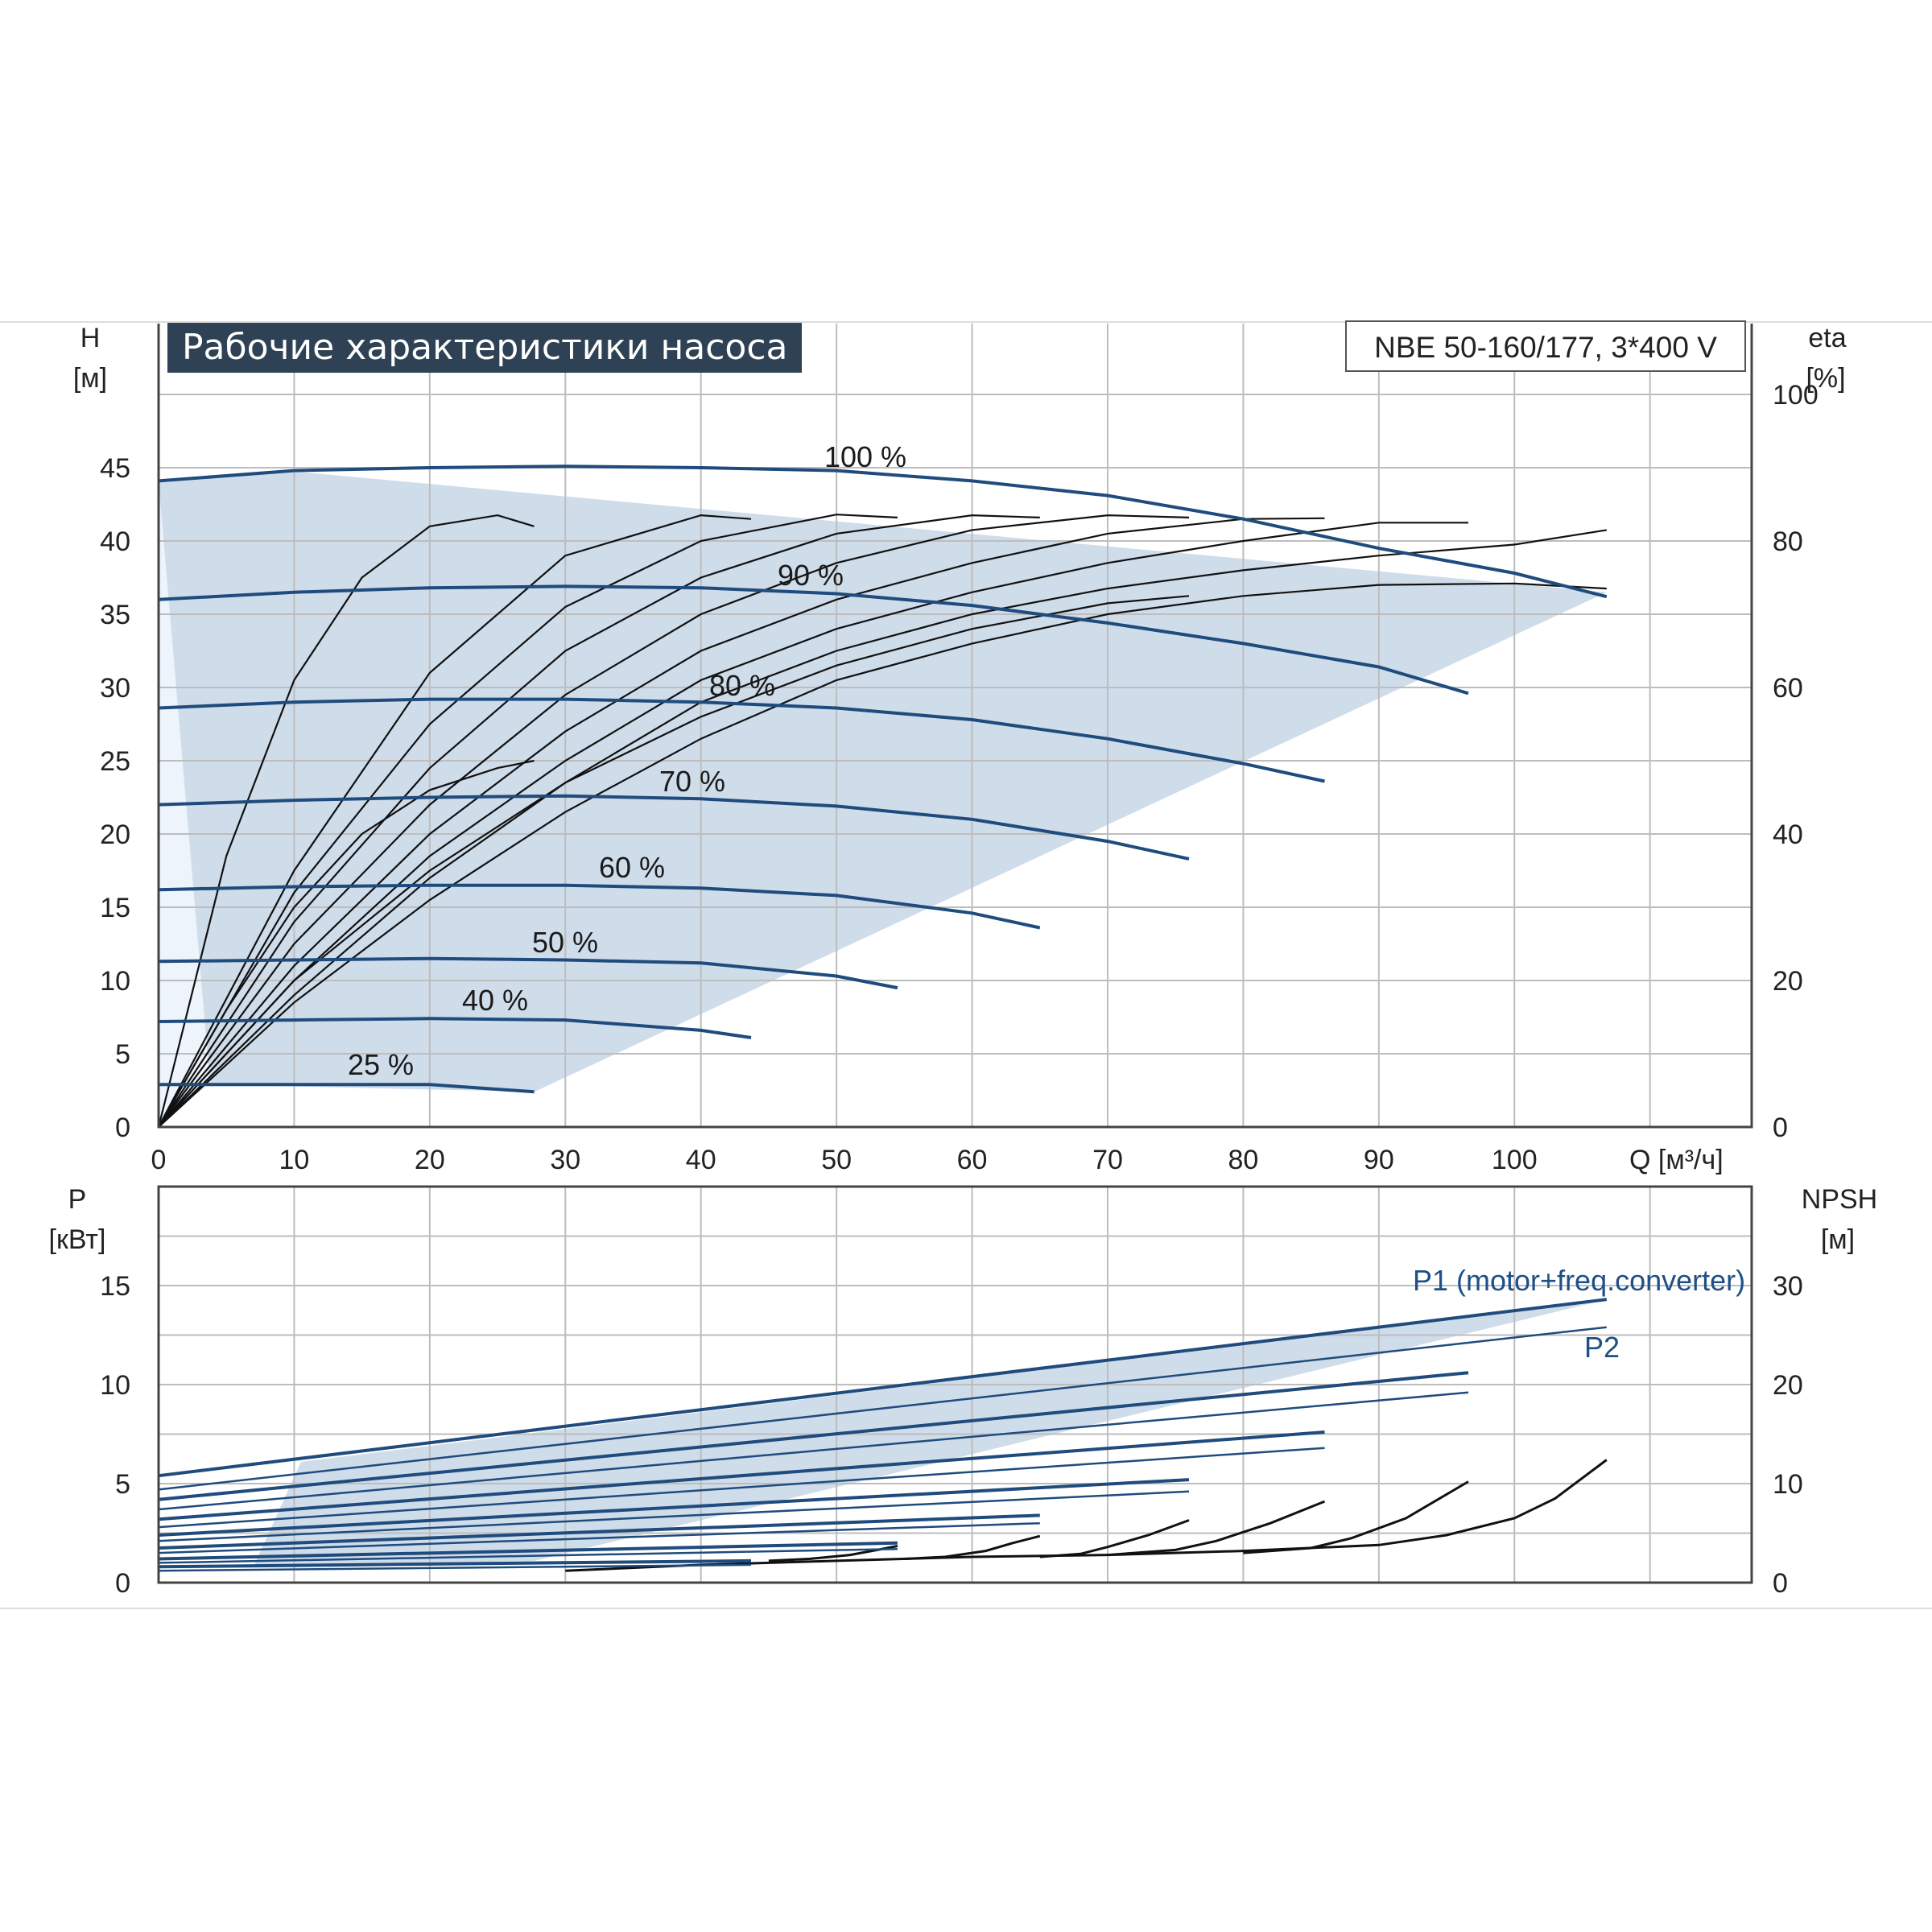  Describe the element at coordinates (1795, 395) in the screenshot. I see `y2-tick-label: 100` at that location.